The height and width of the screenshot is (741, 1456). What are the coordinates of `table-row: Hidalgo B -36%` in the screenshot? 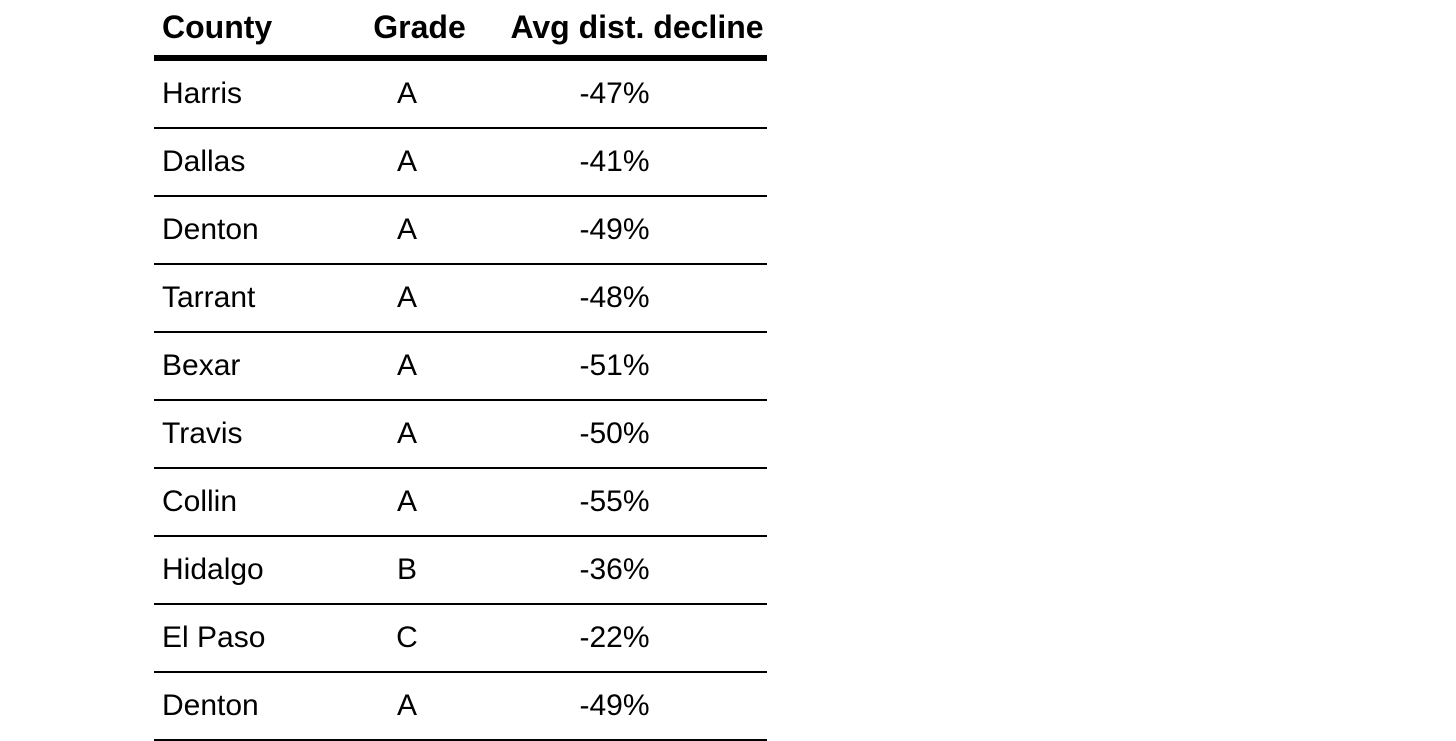 It's located at (460, 570).